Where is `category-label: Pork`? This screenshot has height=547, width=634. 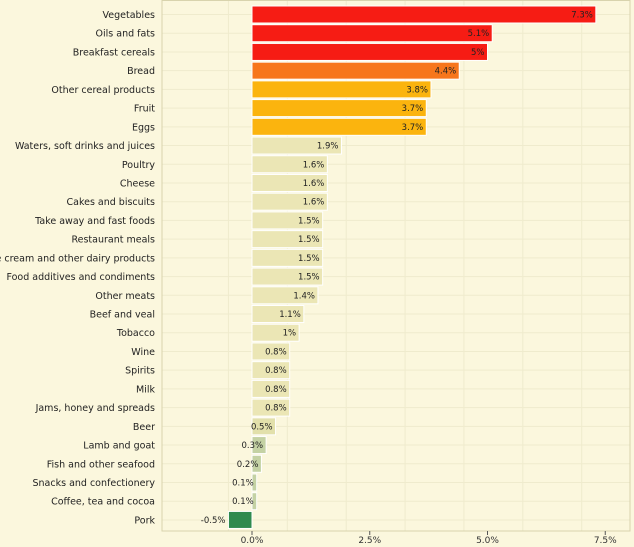
category-label: Pork is located at coordinates (144, 520).